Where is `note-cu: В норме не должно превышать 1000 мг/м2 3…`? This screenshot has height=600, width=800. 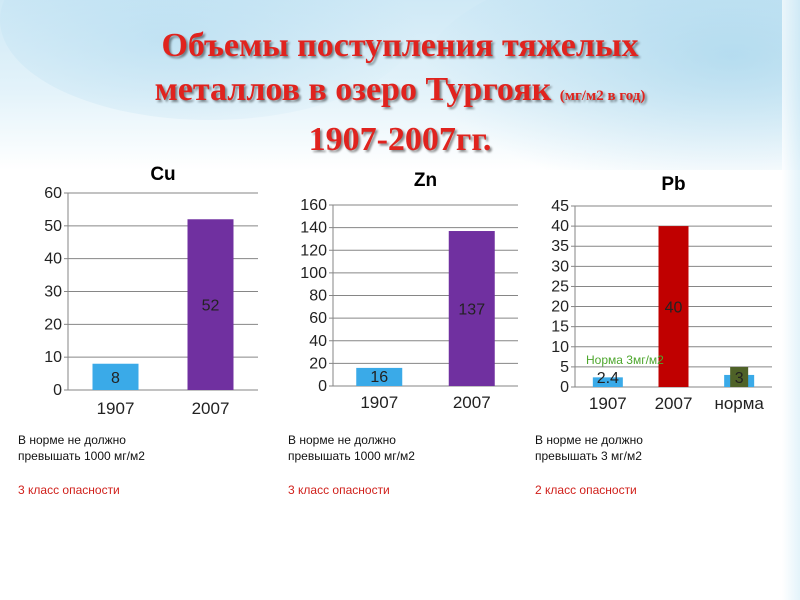 note-cu: В норме не должно превышать 1000 мг/м2 3… is located at coordinates (133, 465).